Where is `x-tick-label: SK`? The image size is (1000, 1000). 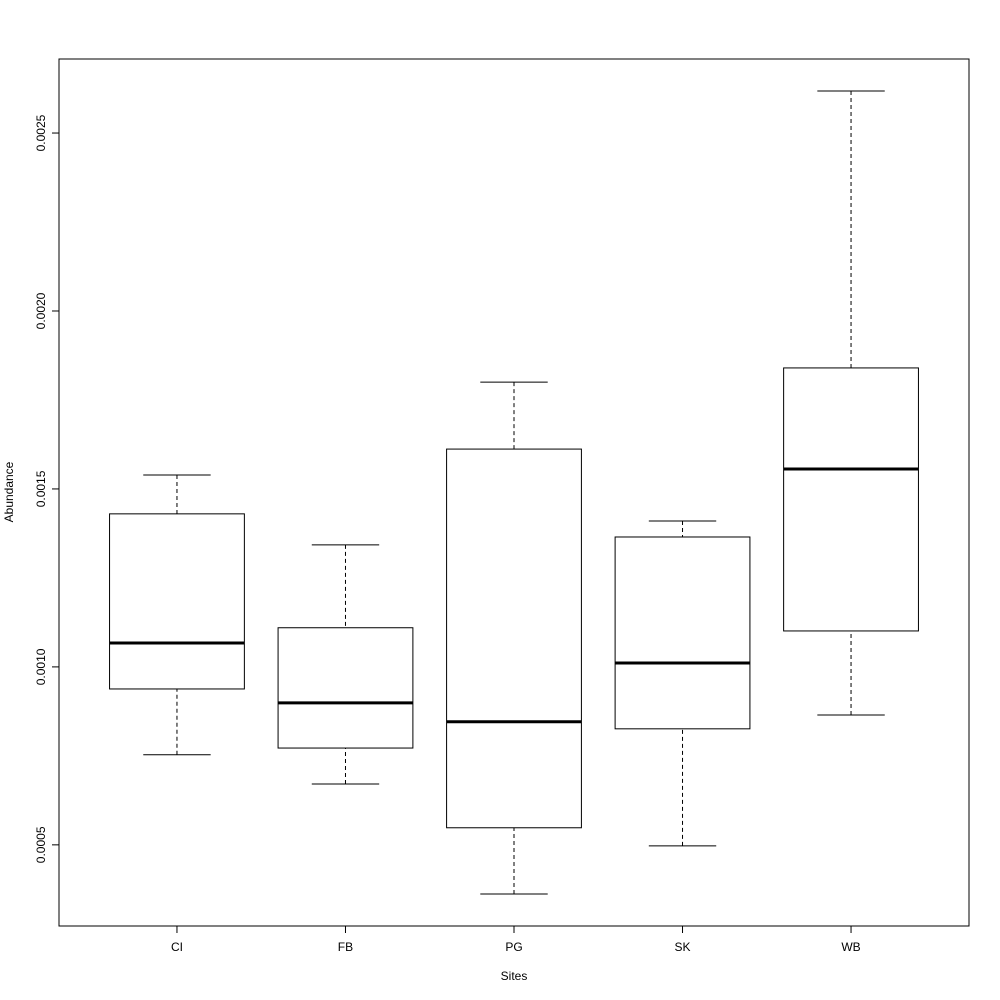 x-tick-label: SK is located at coordinates (683, 947).